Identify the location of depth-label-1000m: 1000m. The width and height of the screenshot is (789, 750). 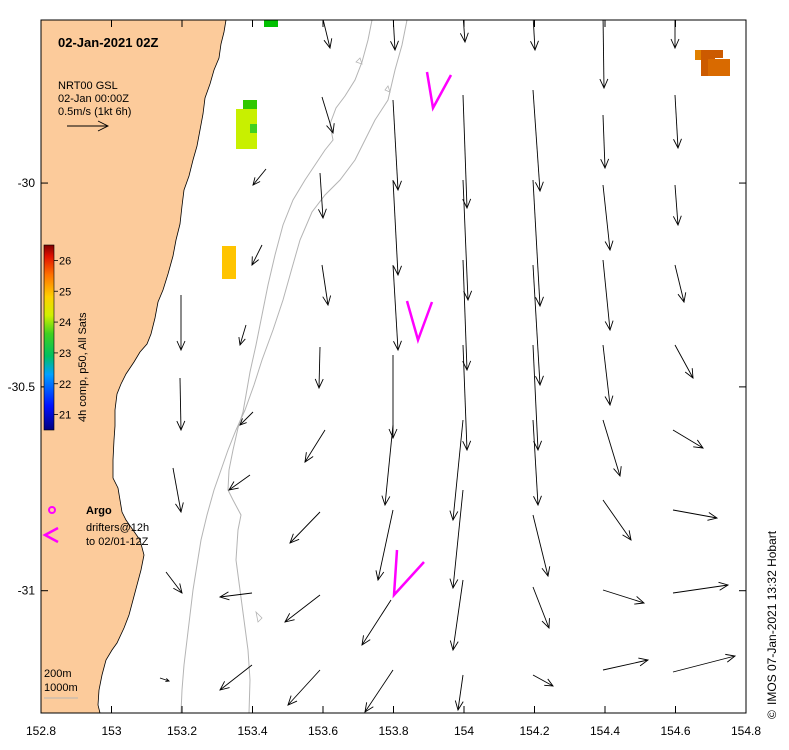
(61, 688).